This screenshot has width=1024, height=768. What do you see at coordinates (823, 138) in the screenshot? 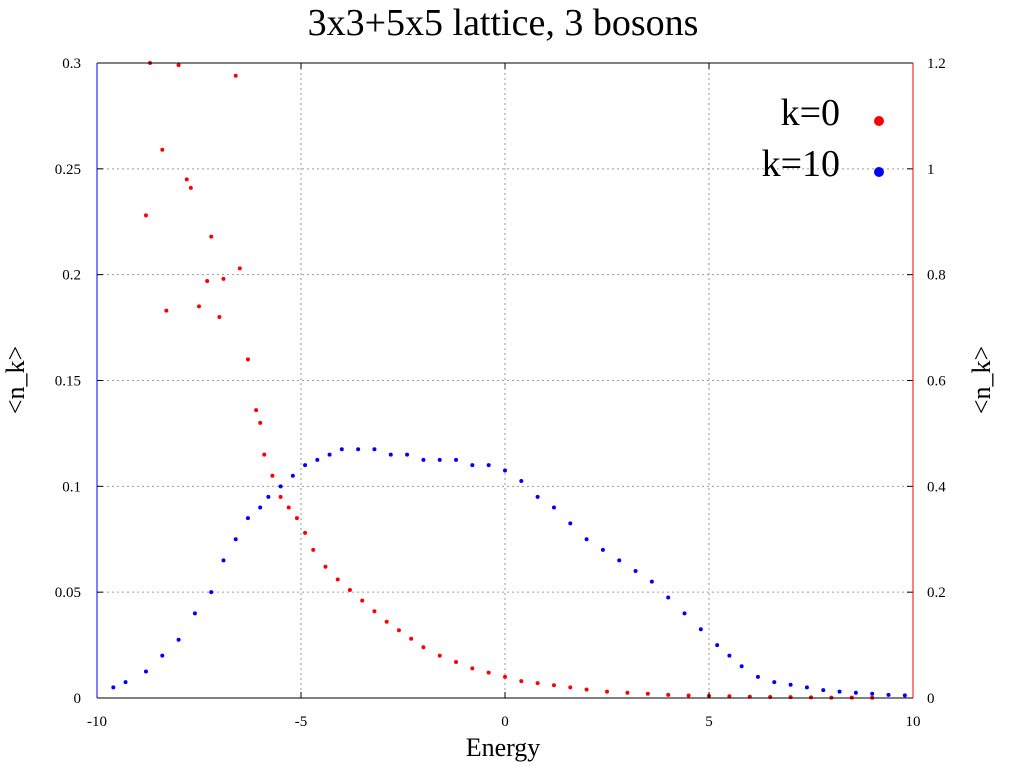
I see `legend: k=0 k=10` at bounding box center [823, 138].